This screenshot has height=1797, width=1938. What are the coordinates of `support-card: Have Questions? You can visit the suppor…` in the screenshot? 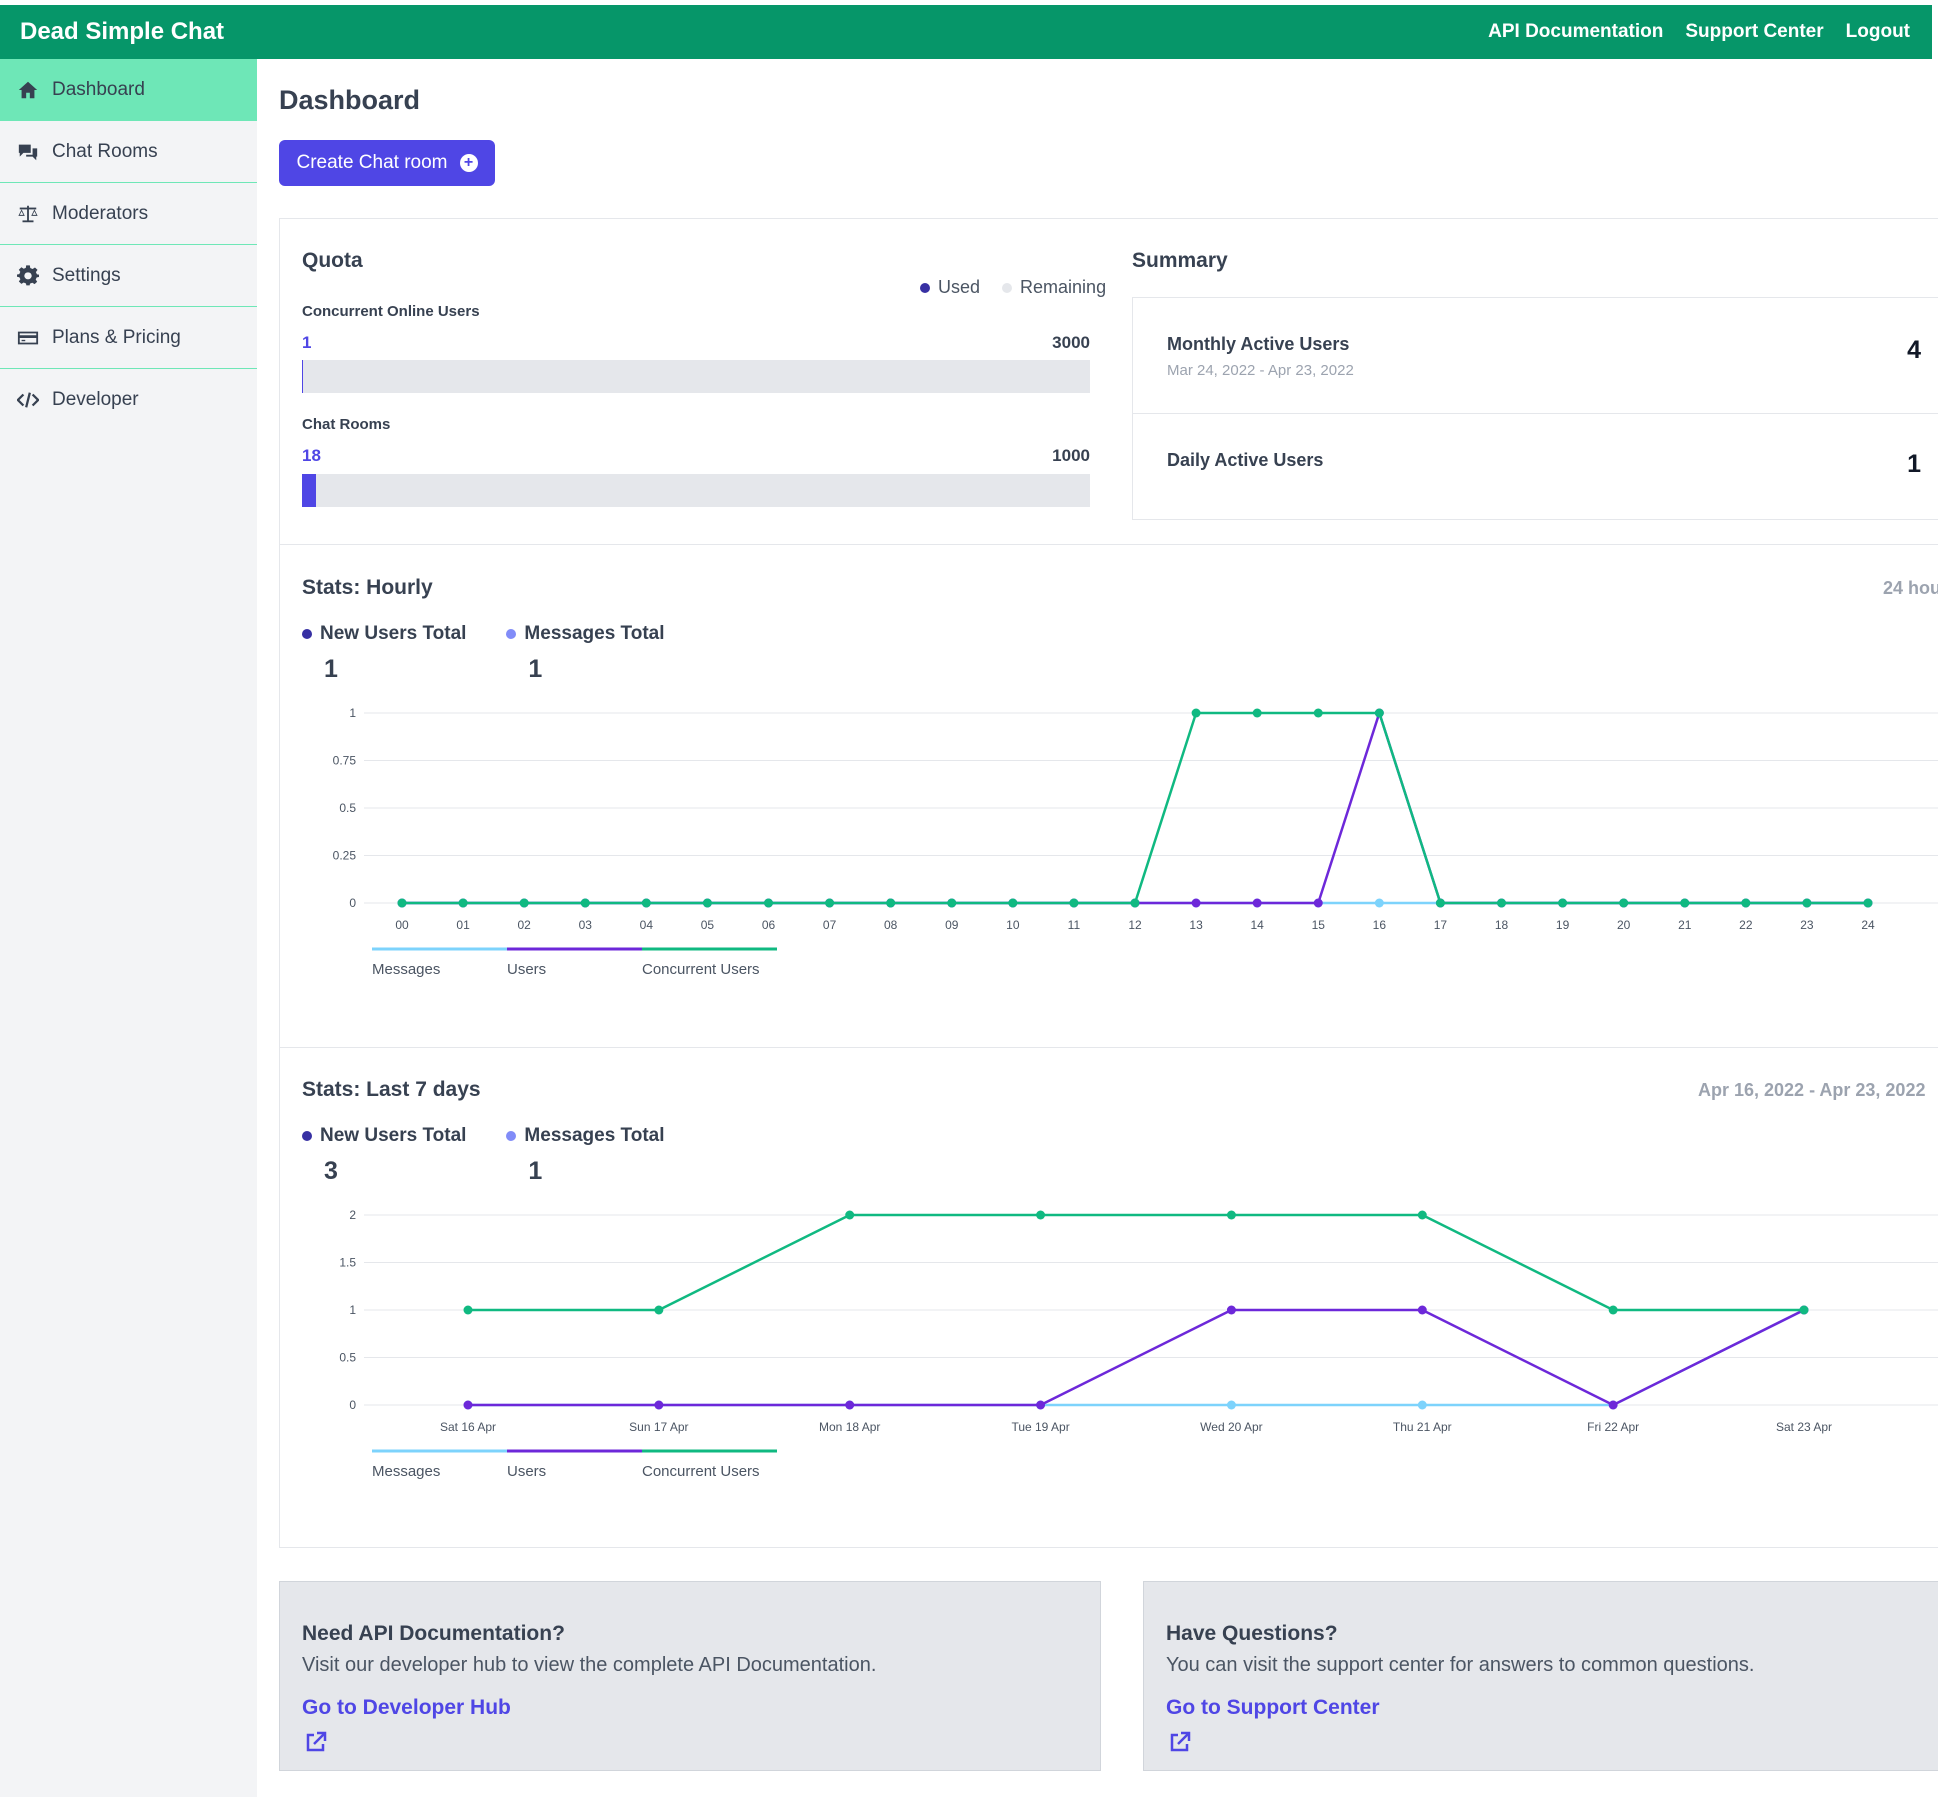 It's located at (1540, 1676).